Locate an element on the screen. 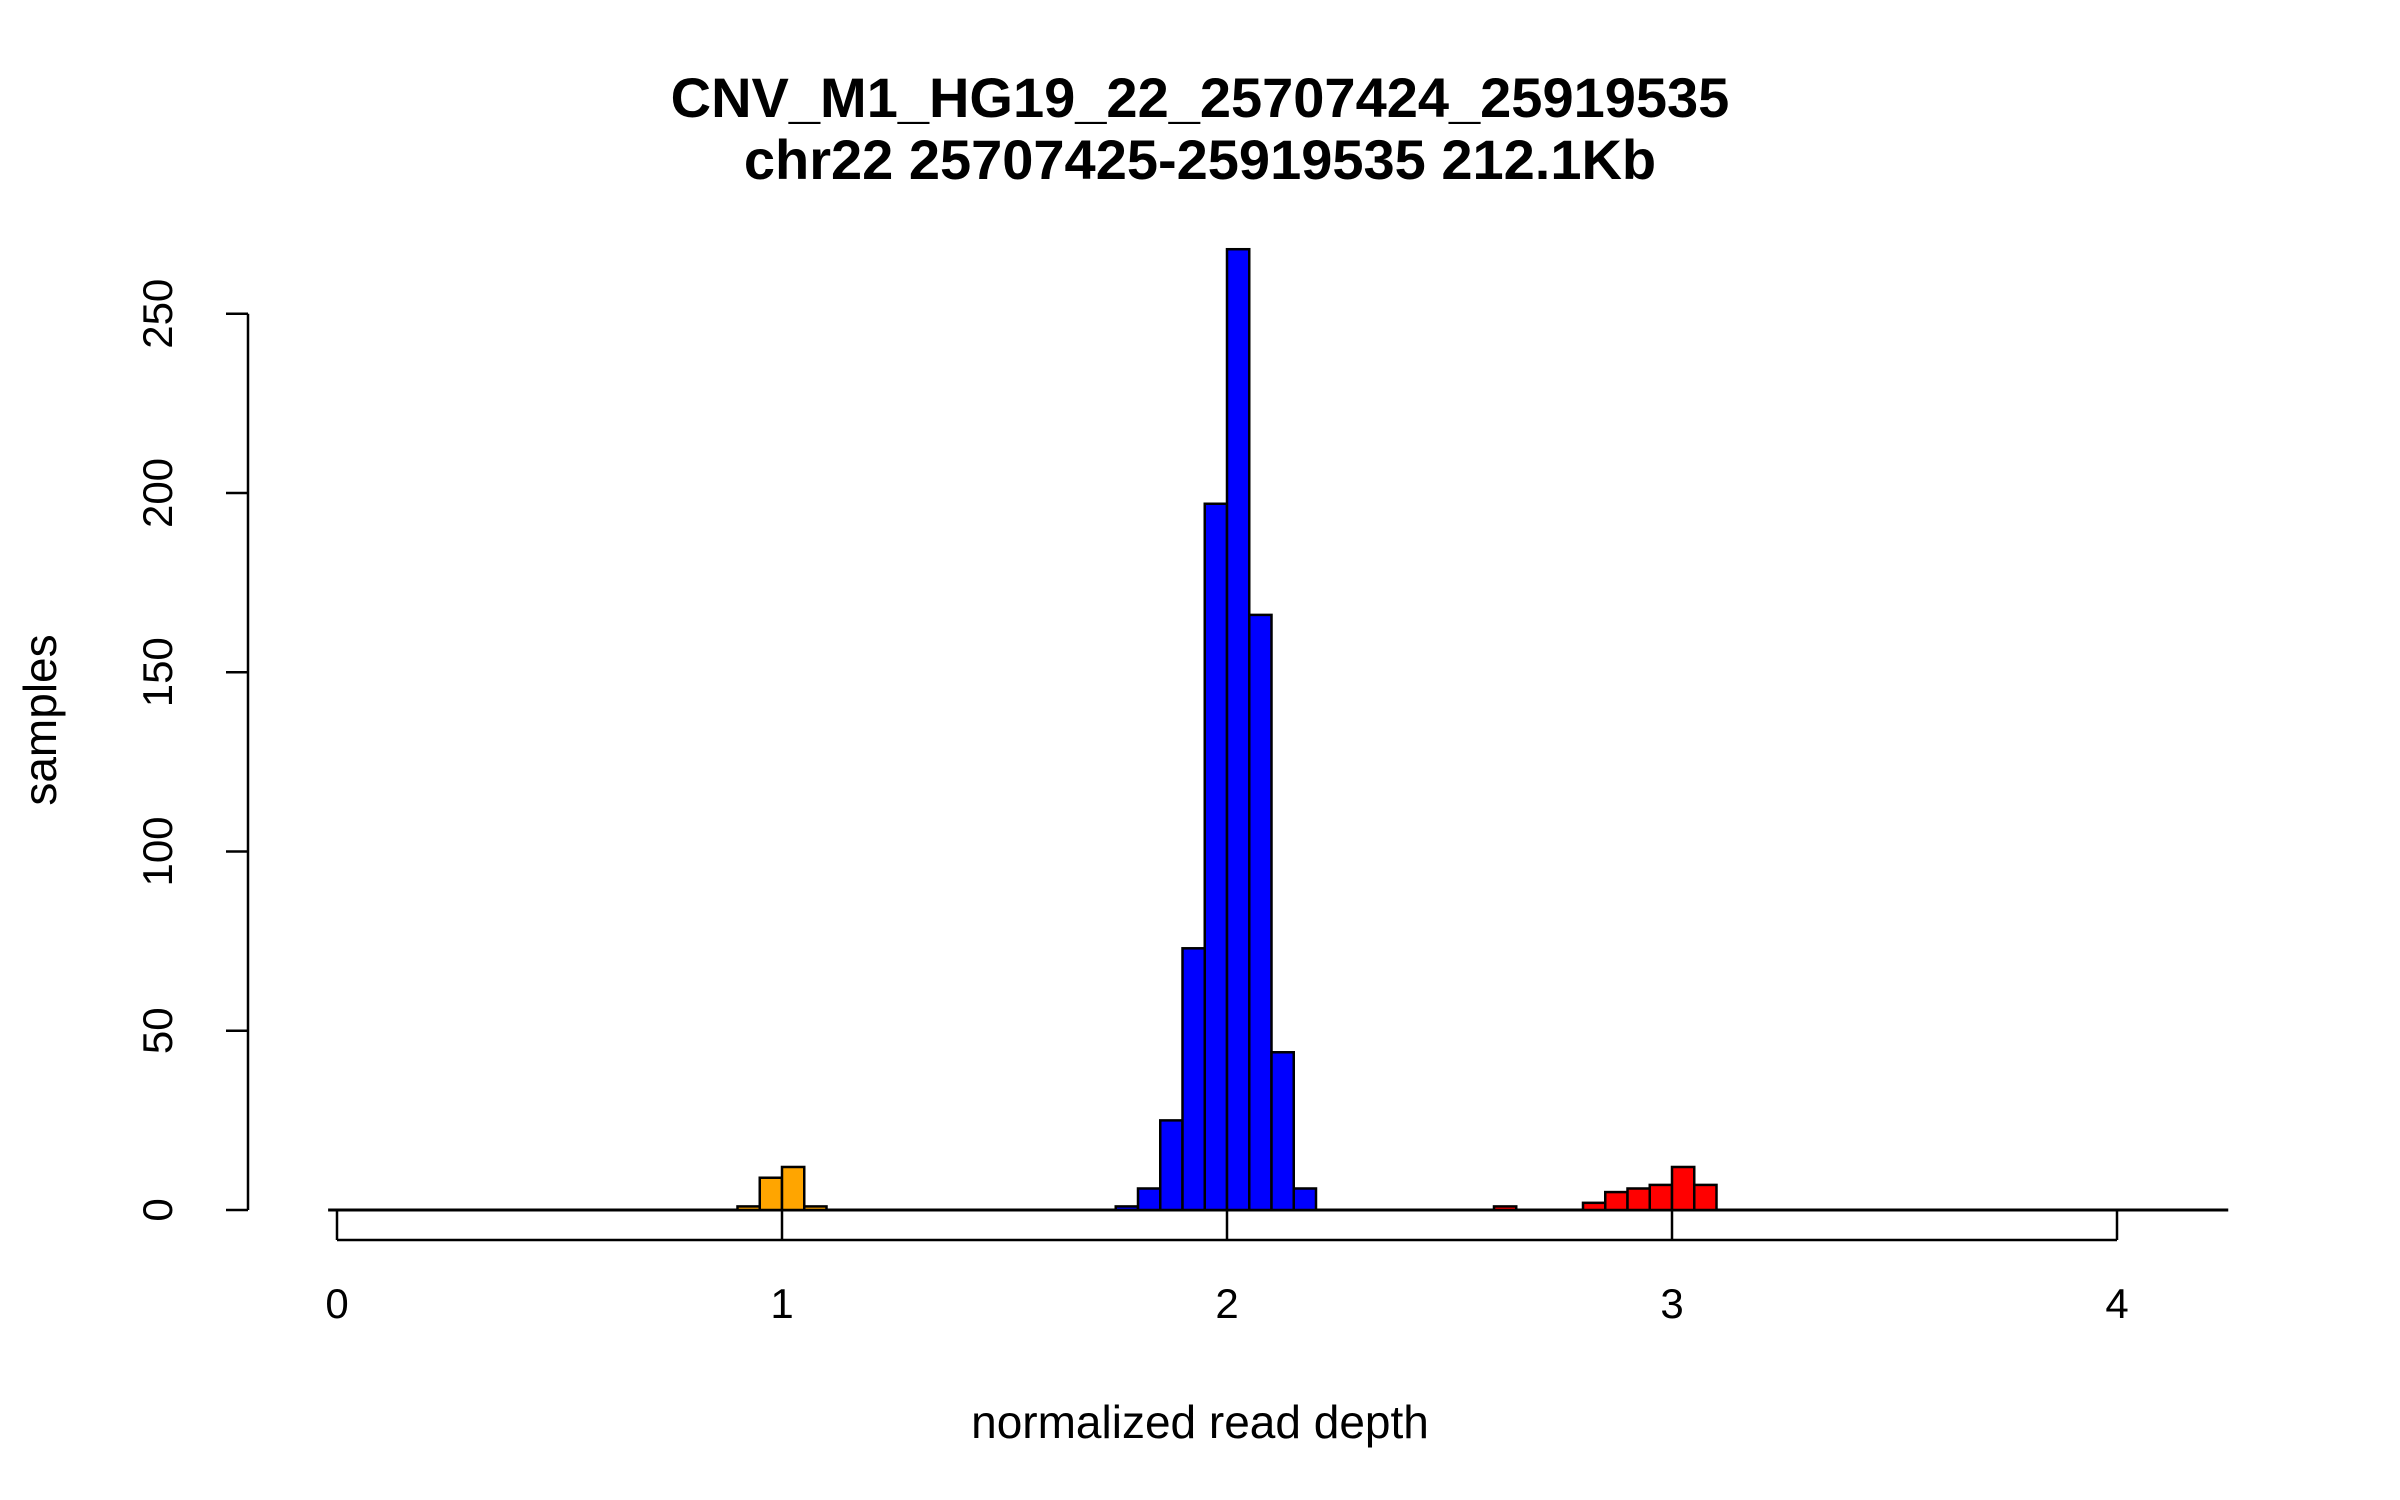 The image size is (2400, 1500). x-tick-label: 1 is located at coordinates (781, 1303).